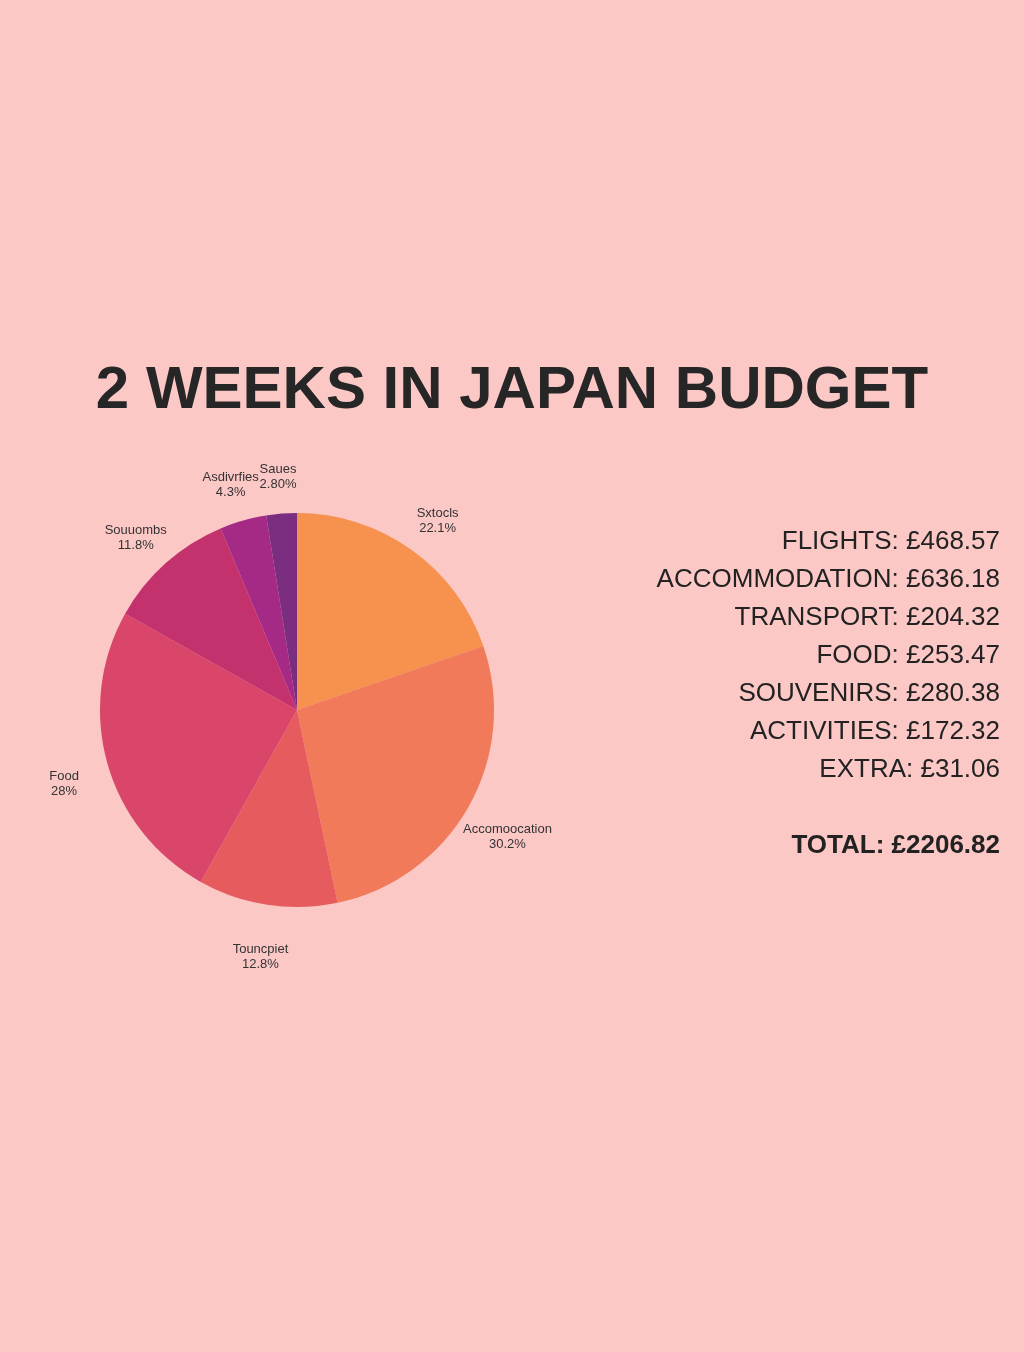 This screenshot has height=1352, width=1024. I want to click on text: TOTAL: £2206.82, so click(895, 844).